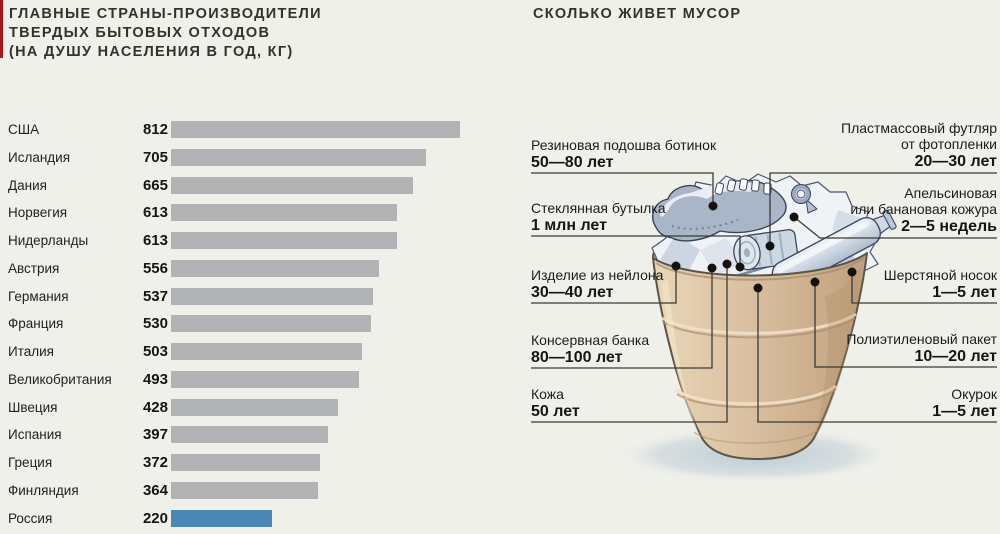 The width and height of the screenshot is (1000, 534). What do you see at coordinates (547, 394) in the screenshot?
I see `item-name: Кожа` at bounding box center [547, 394].